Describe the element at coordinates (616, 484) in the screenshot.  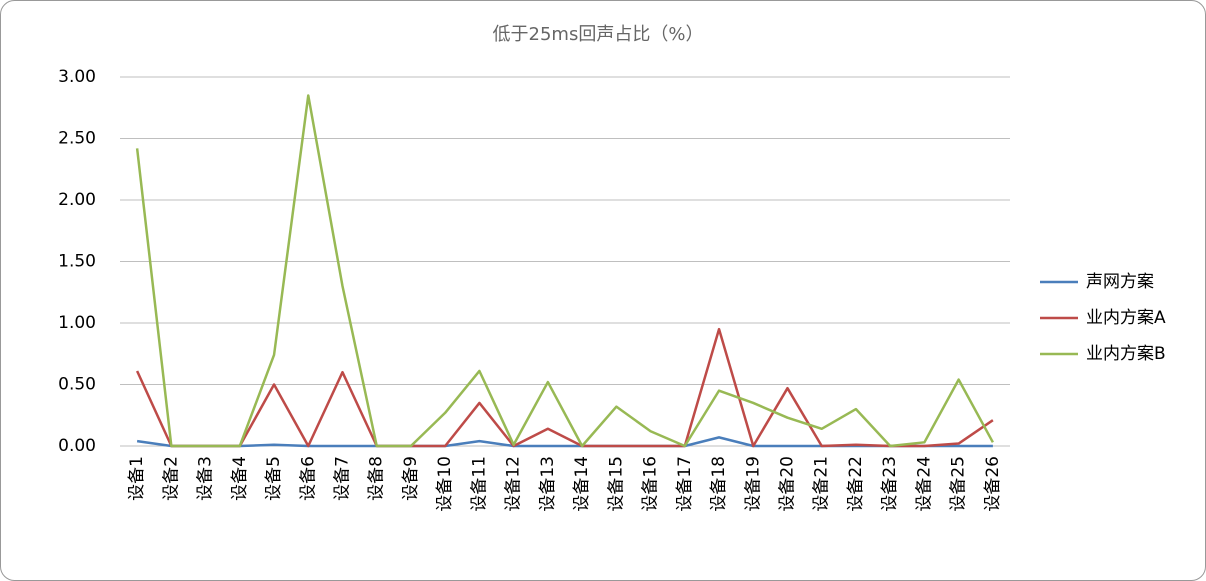
I see `x-tick-label: 设备15` at that location.